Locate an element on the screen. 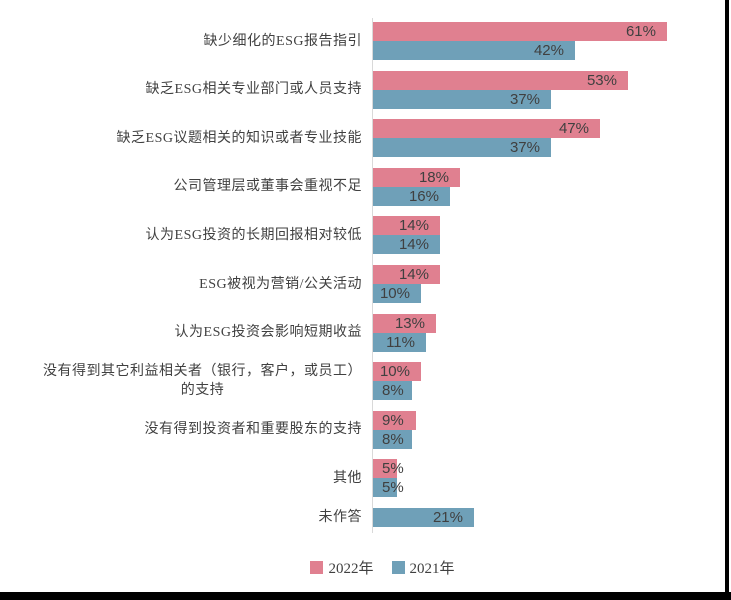  bar-2021年: 16% is located at coordinates (411, 196).